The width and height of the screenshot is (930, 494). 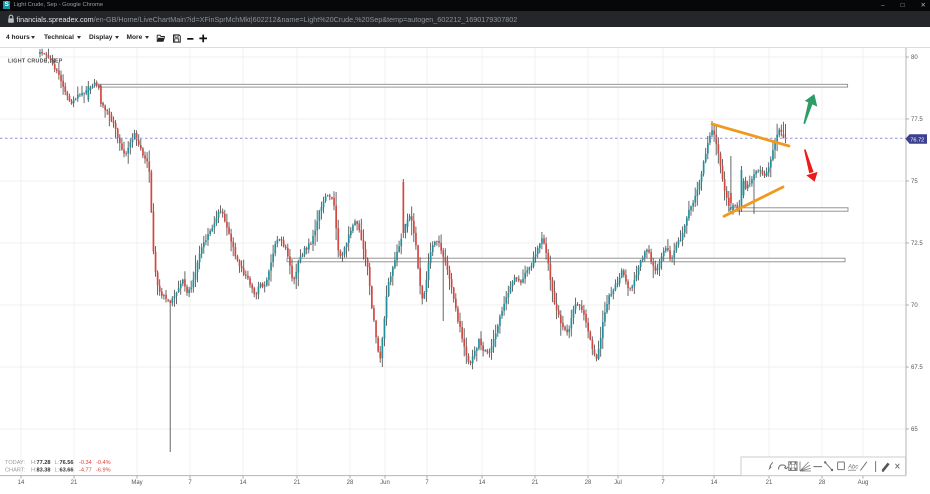 What do you see at coordinates (67, 470) in the screenshot?
I see `svg-text: 63.66` at bounding box center [67, 470].